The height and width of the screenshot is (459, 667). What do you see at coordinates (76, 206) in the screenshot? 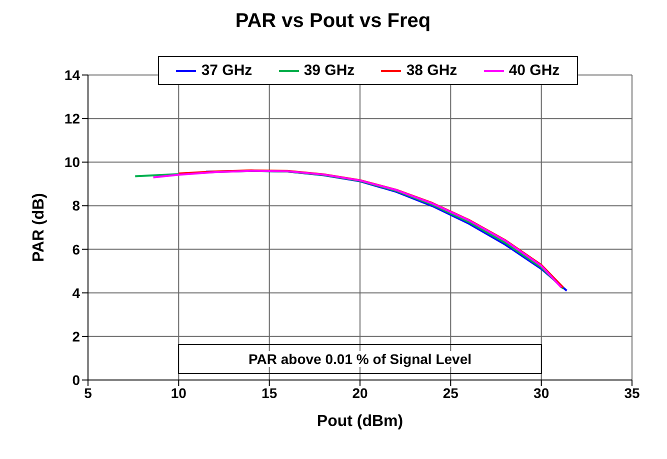
I see `y-tick-label: 8` at bounding box center [76, 206].